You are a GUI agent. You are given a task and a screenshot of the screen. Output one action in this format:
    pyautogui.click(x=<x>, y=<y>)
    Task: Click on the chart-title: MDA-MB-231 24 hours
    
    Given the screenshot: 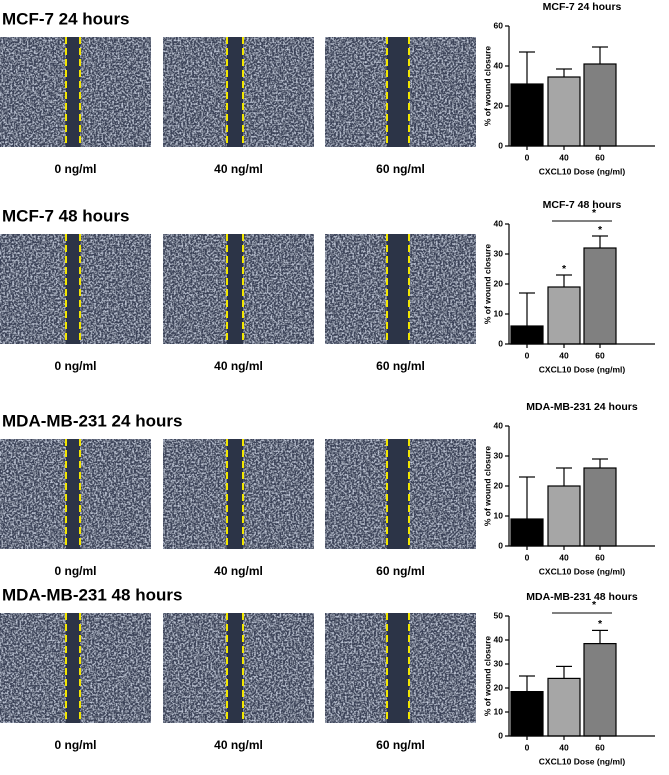 What is the action you would take?
    pyautogui.click(x=582, y=407)
    